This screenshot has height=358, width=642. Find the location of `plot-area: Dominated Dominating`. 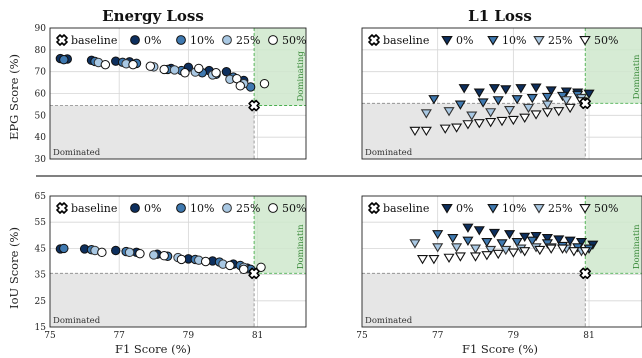

plot-area: Dominated Dominating is located at coordinates (178, 93).